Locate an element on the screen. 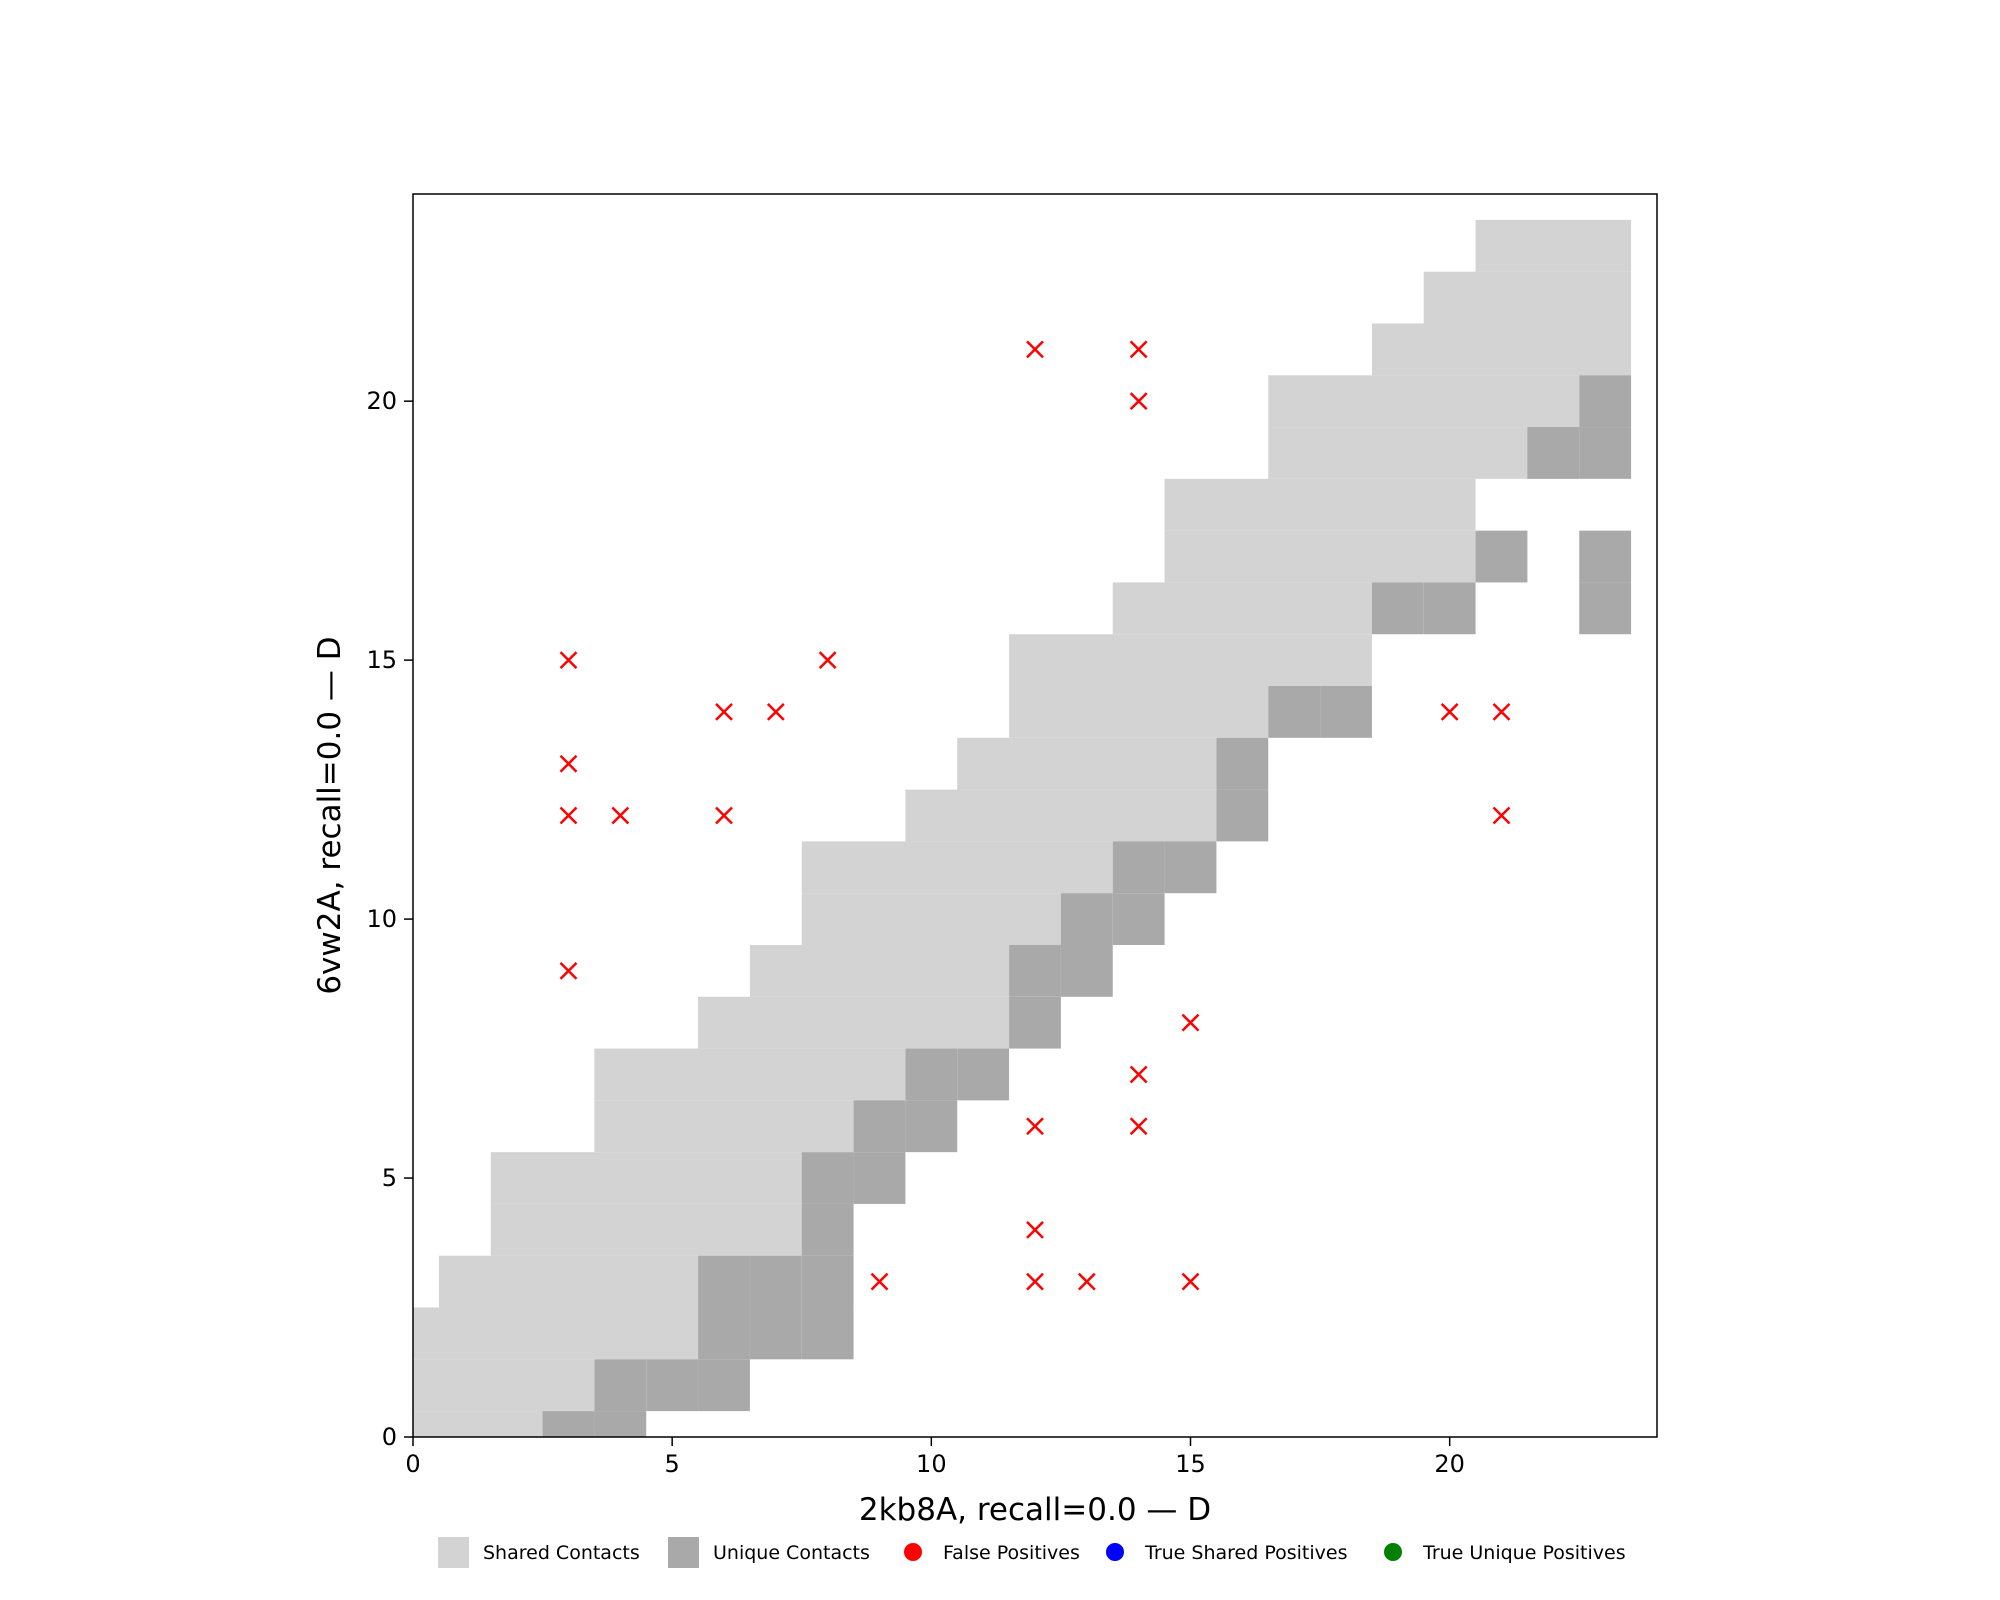 This screenshot has height=1600, width=2000. y-tick-label: 0 is located at coordinates (389, 1437).